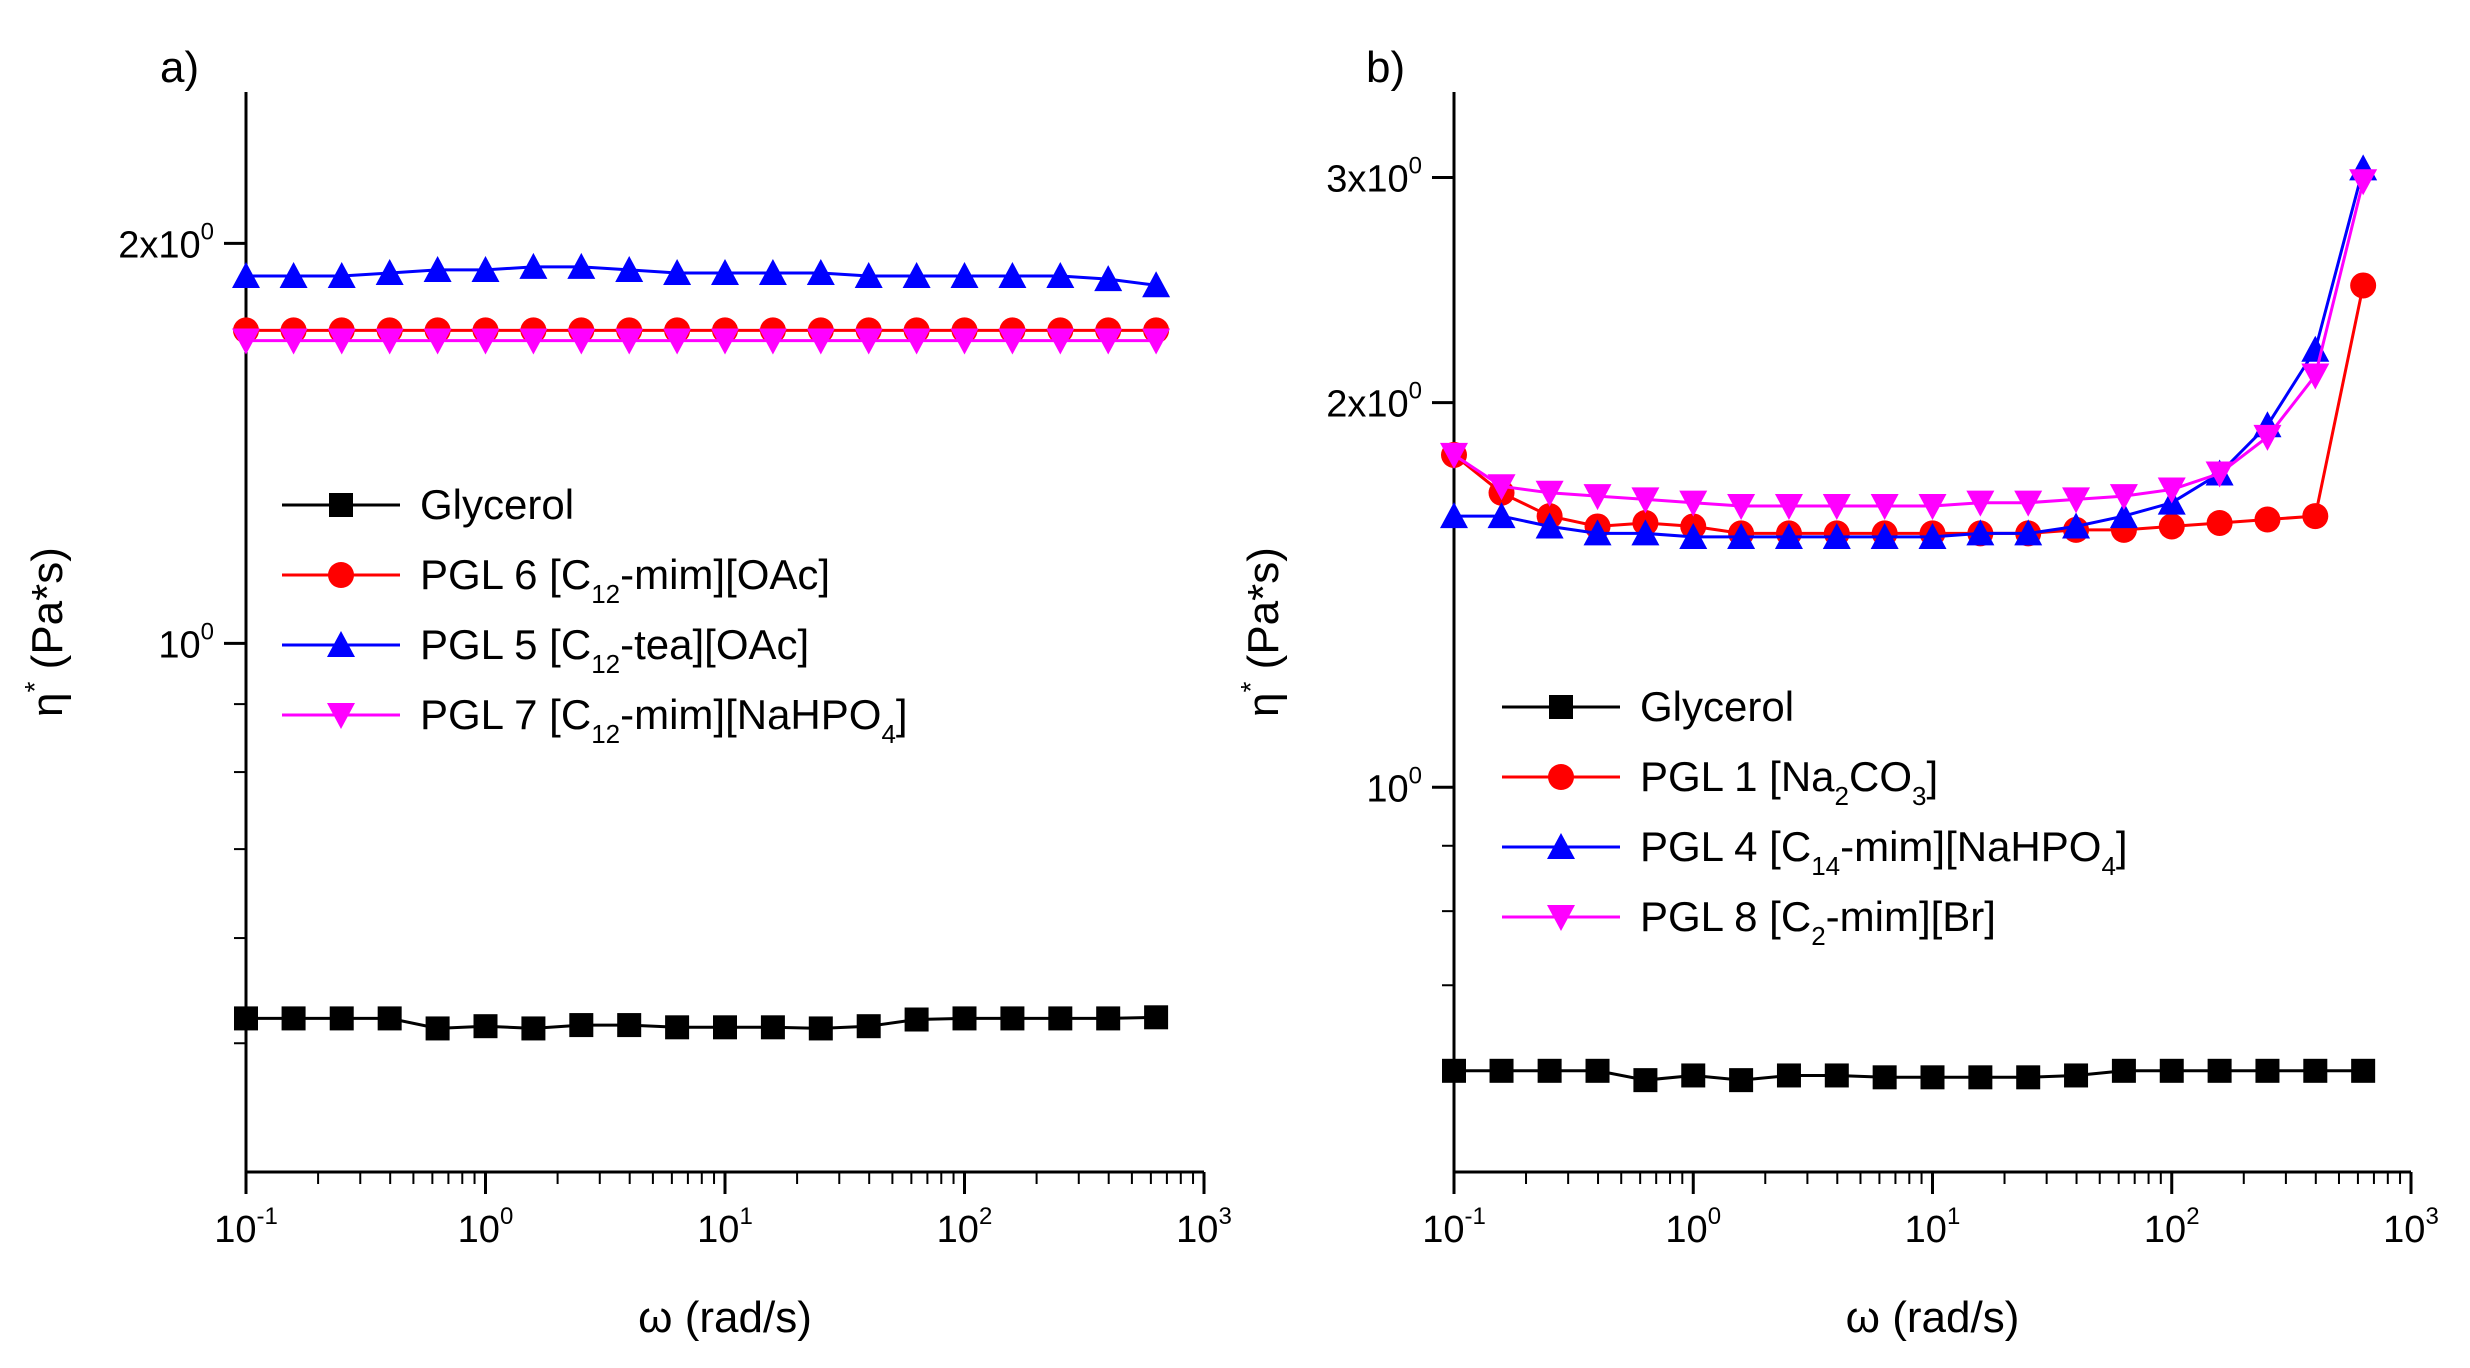  Describe the element at coordinates (1818, 922) in the screenshot. I see `legend-label: PGL 8 [C2-mim][Br]` at that location.